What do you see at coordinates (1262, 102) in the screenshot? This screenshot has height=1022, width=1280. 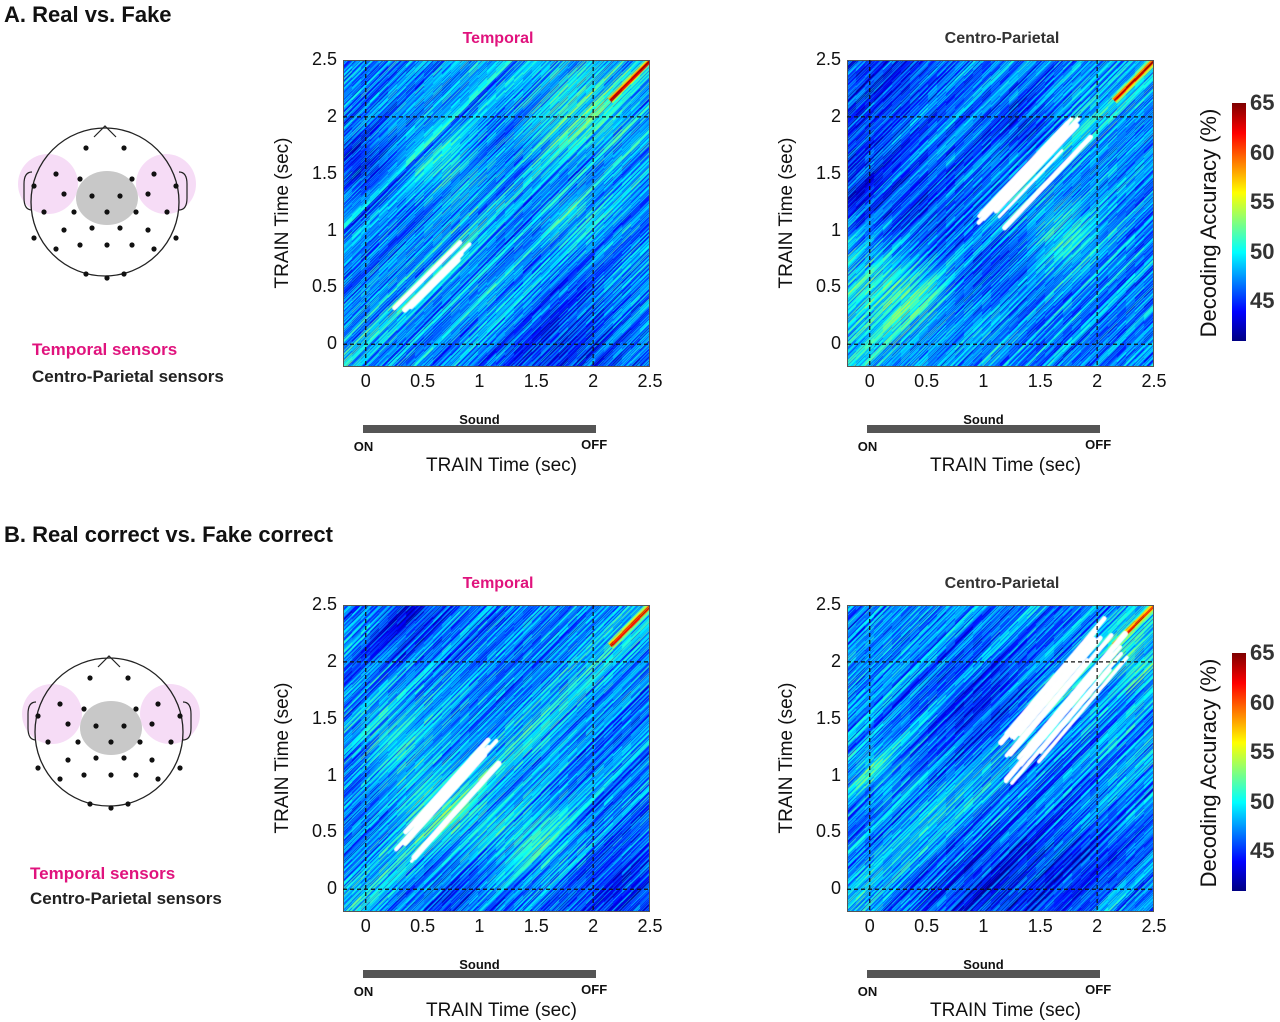 I see `colorbar-tick-label: 65` at bounding box center [1262, 102].